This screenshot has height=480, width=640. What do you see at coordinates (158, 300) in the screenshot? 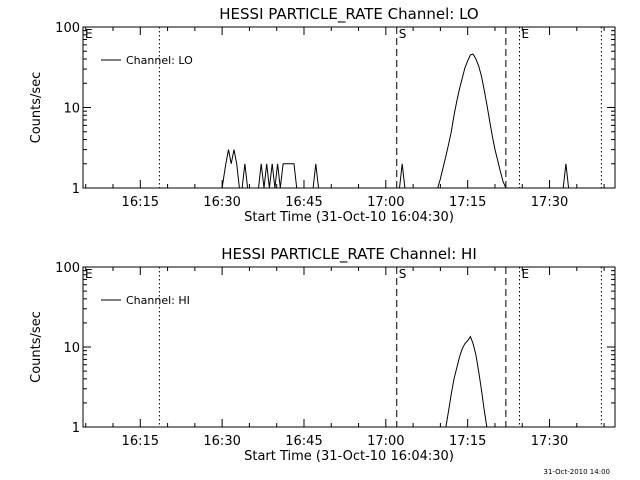
I see `legend-label: Channel: HI` at bounding box center [158, 300].